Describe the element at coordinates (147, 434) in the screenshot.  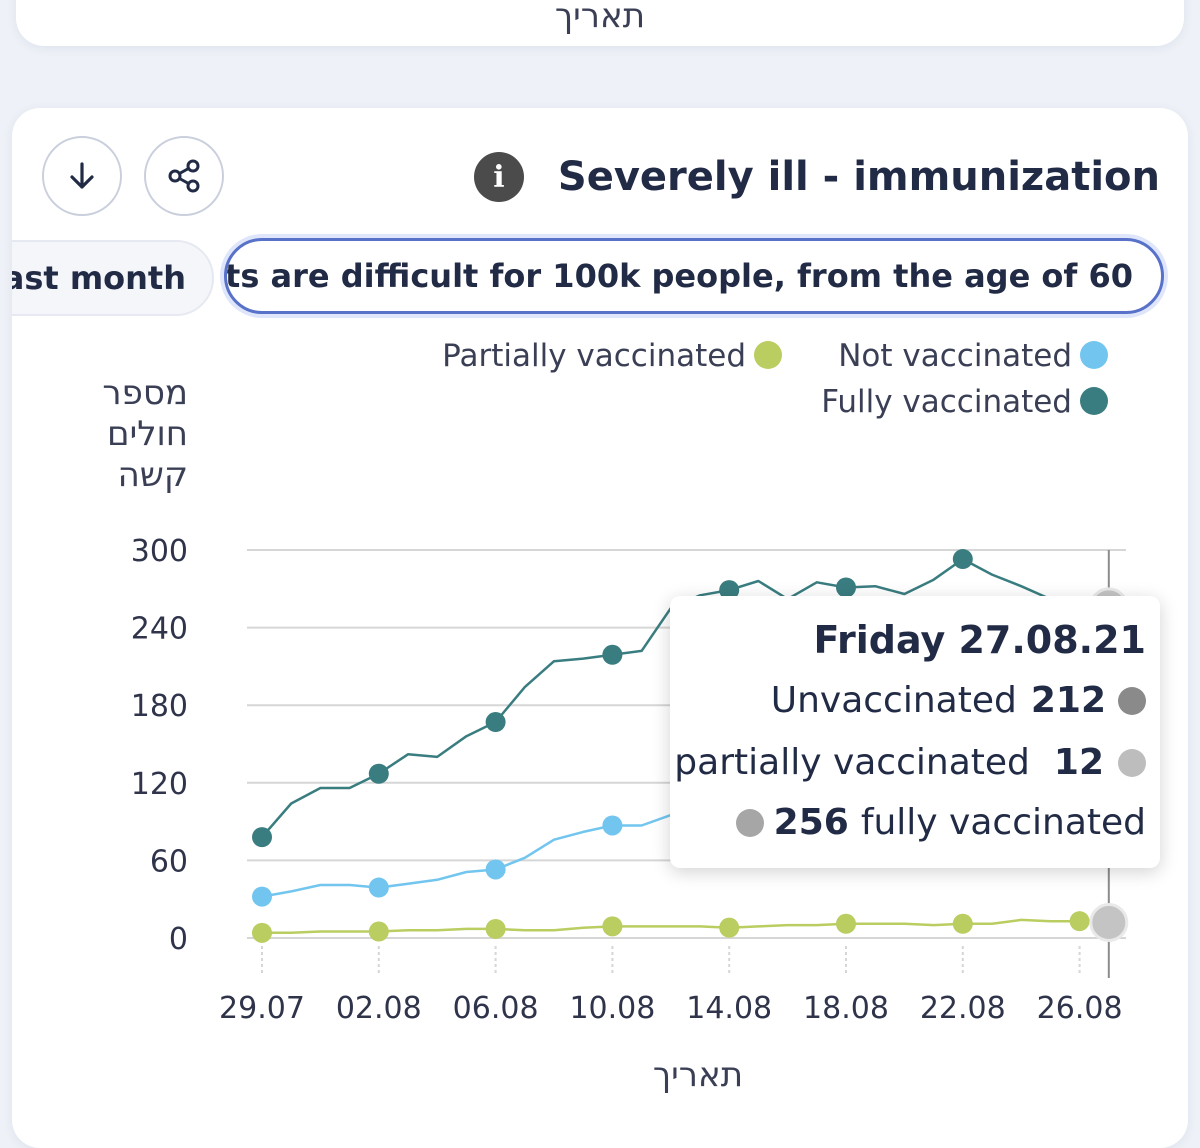
I see `y-axis-title-line-2: חולים` at that location.